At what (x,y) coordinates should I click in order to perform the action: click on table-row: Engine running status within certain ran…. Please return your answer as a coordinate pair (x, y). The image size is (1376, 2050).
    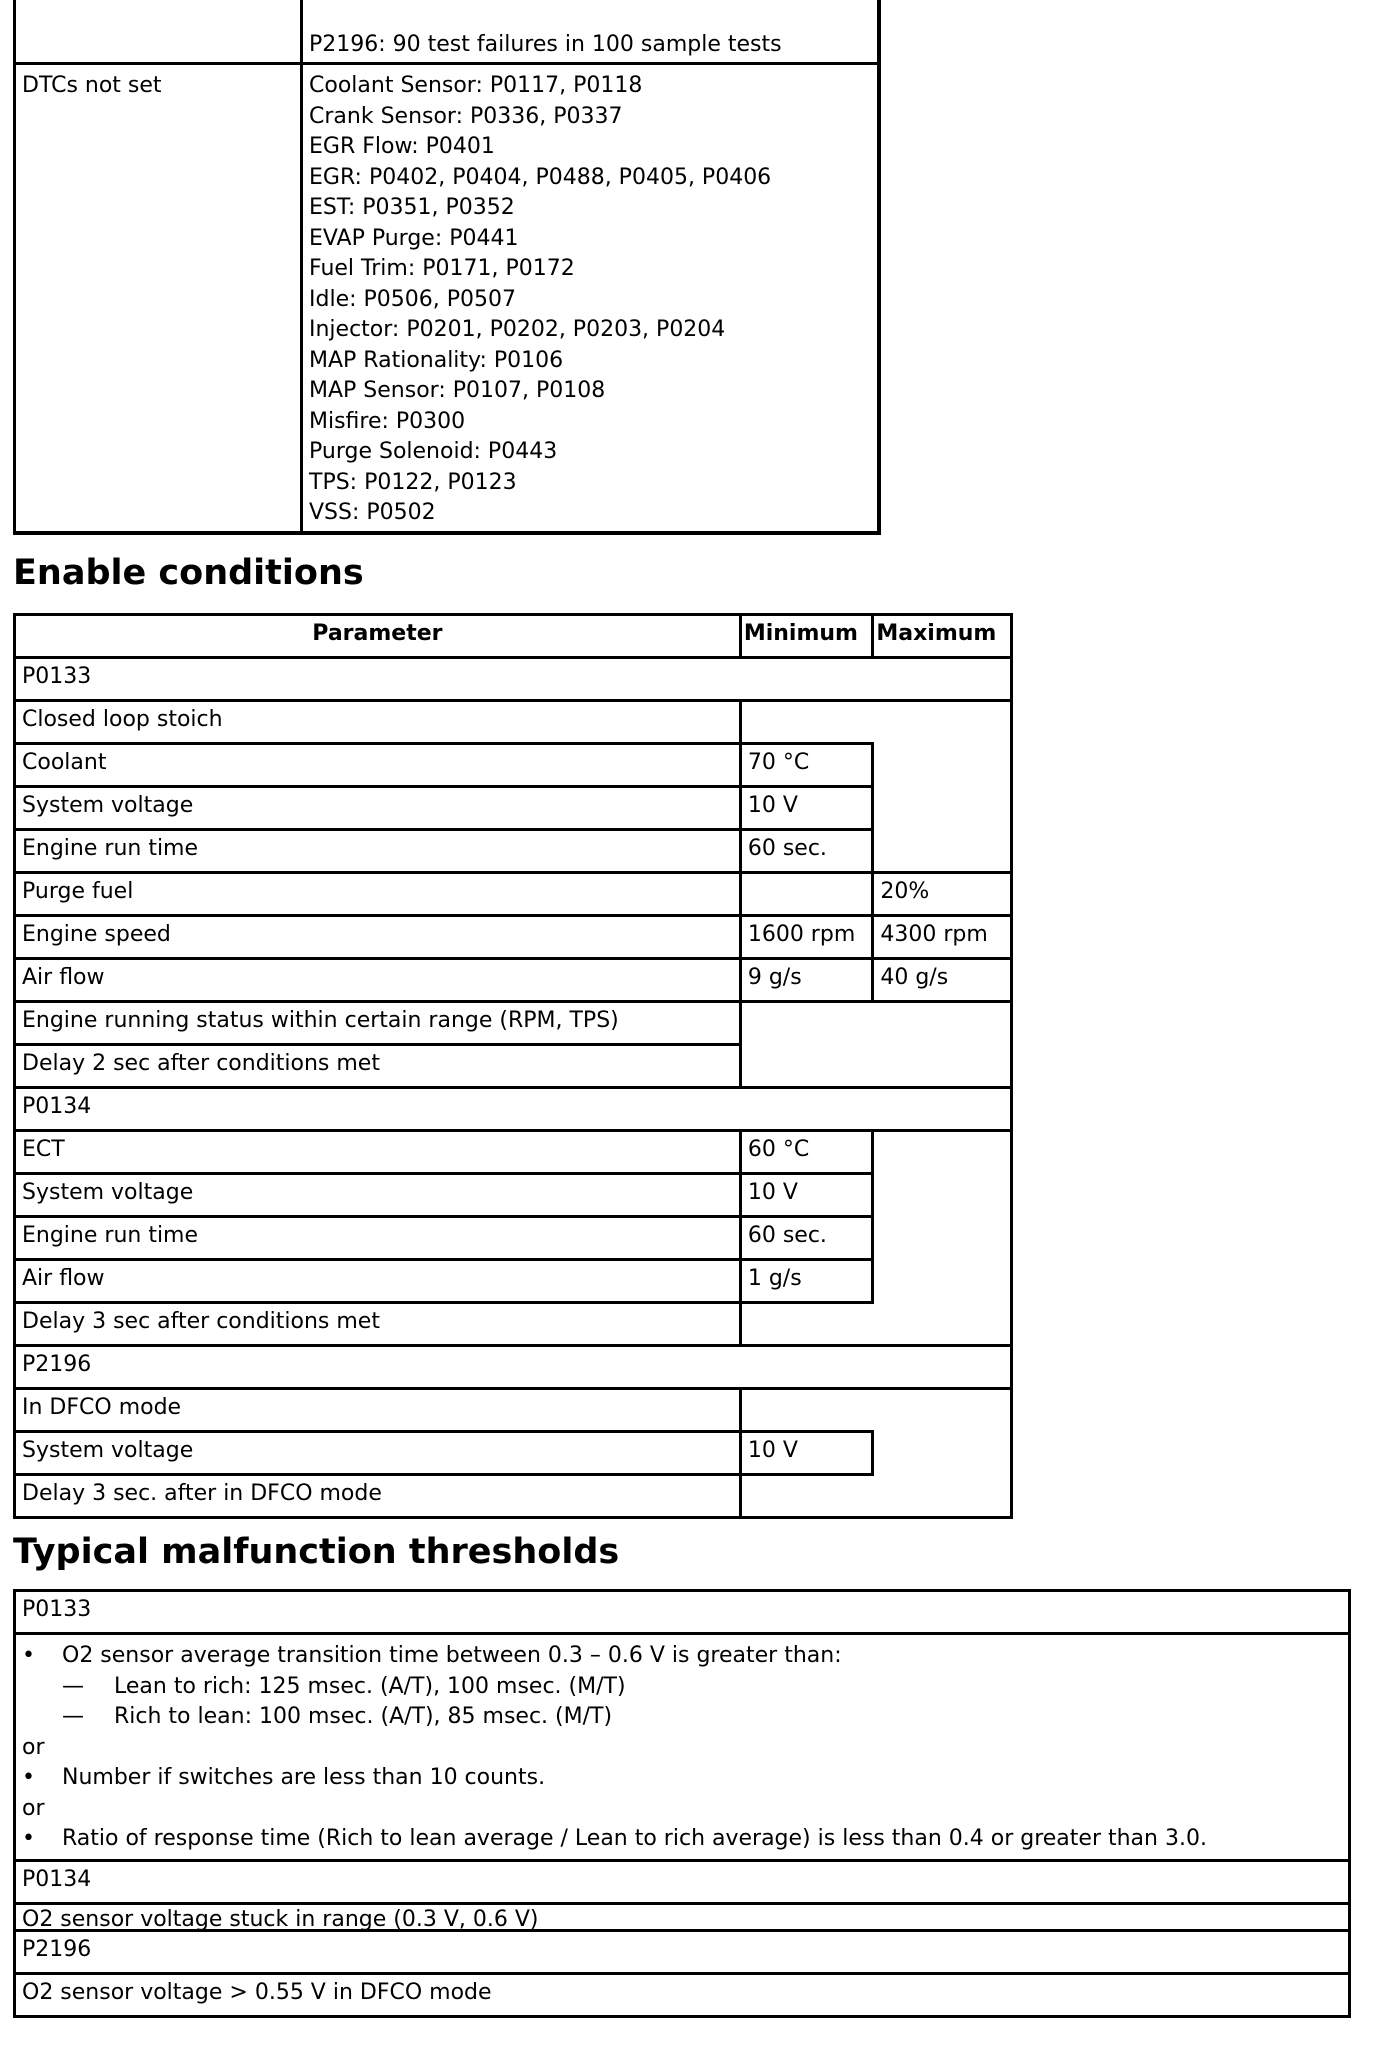
    Looking at the image, I should click on (512, 1023).